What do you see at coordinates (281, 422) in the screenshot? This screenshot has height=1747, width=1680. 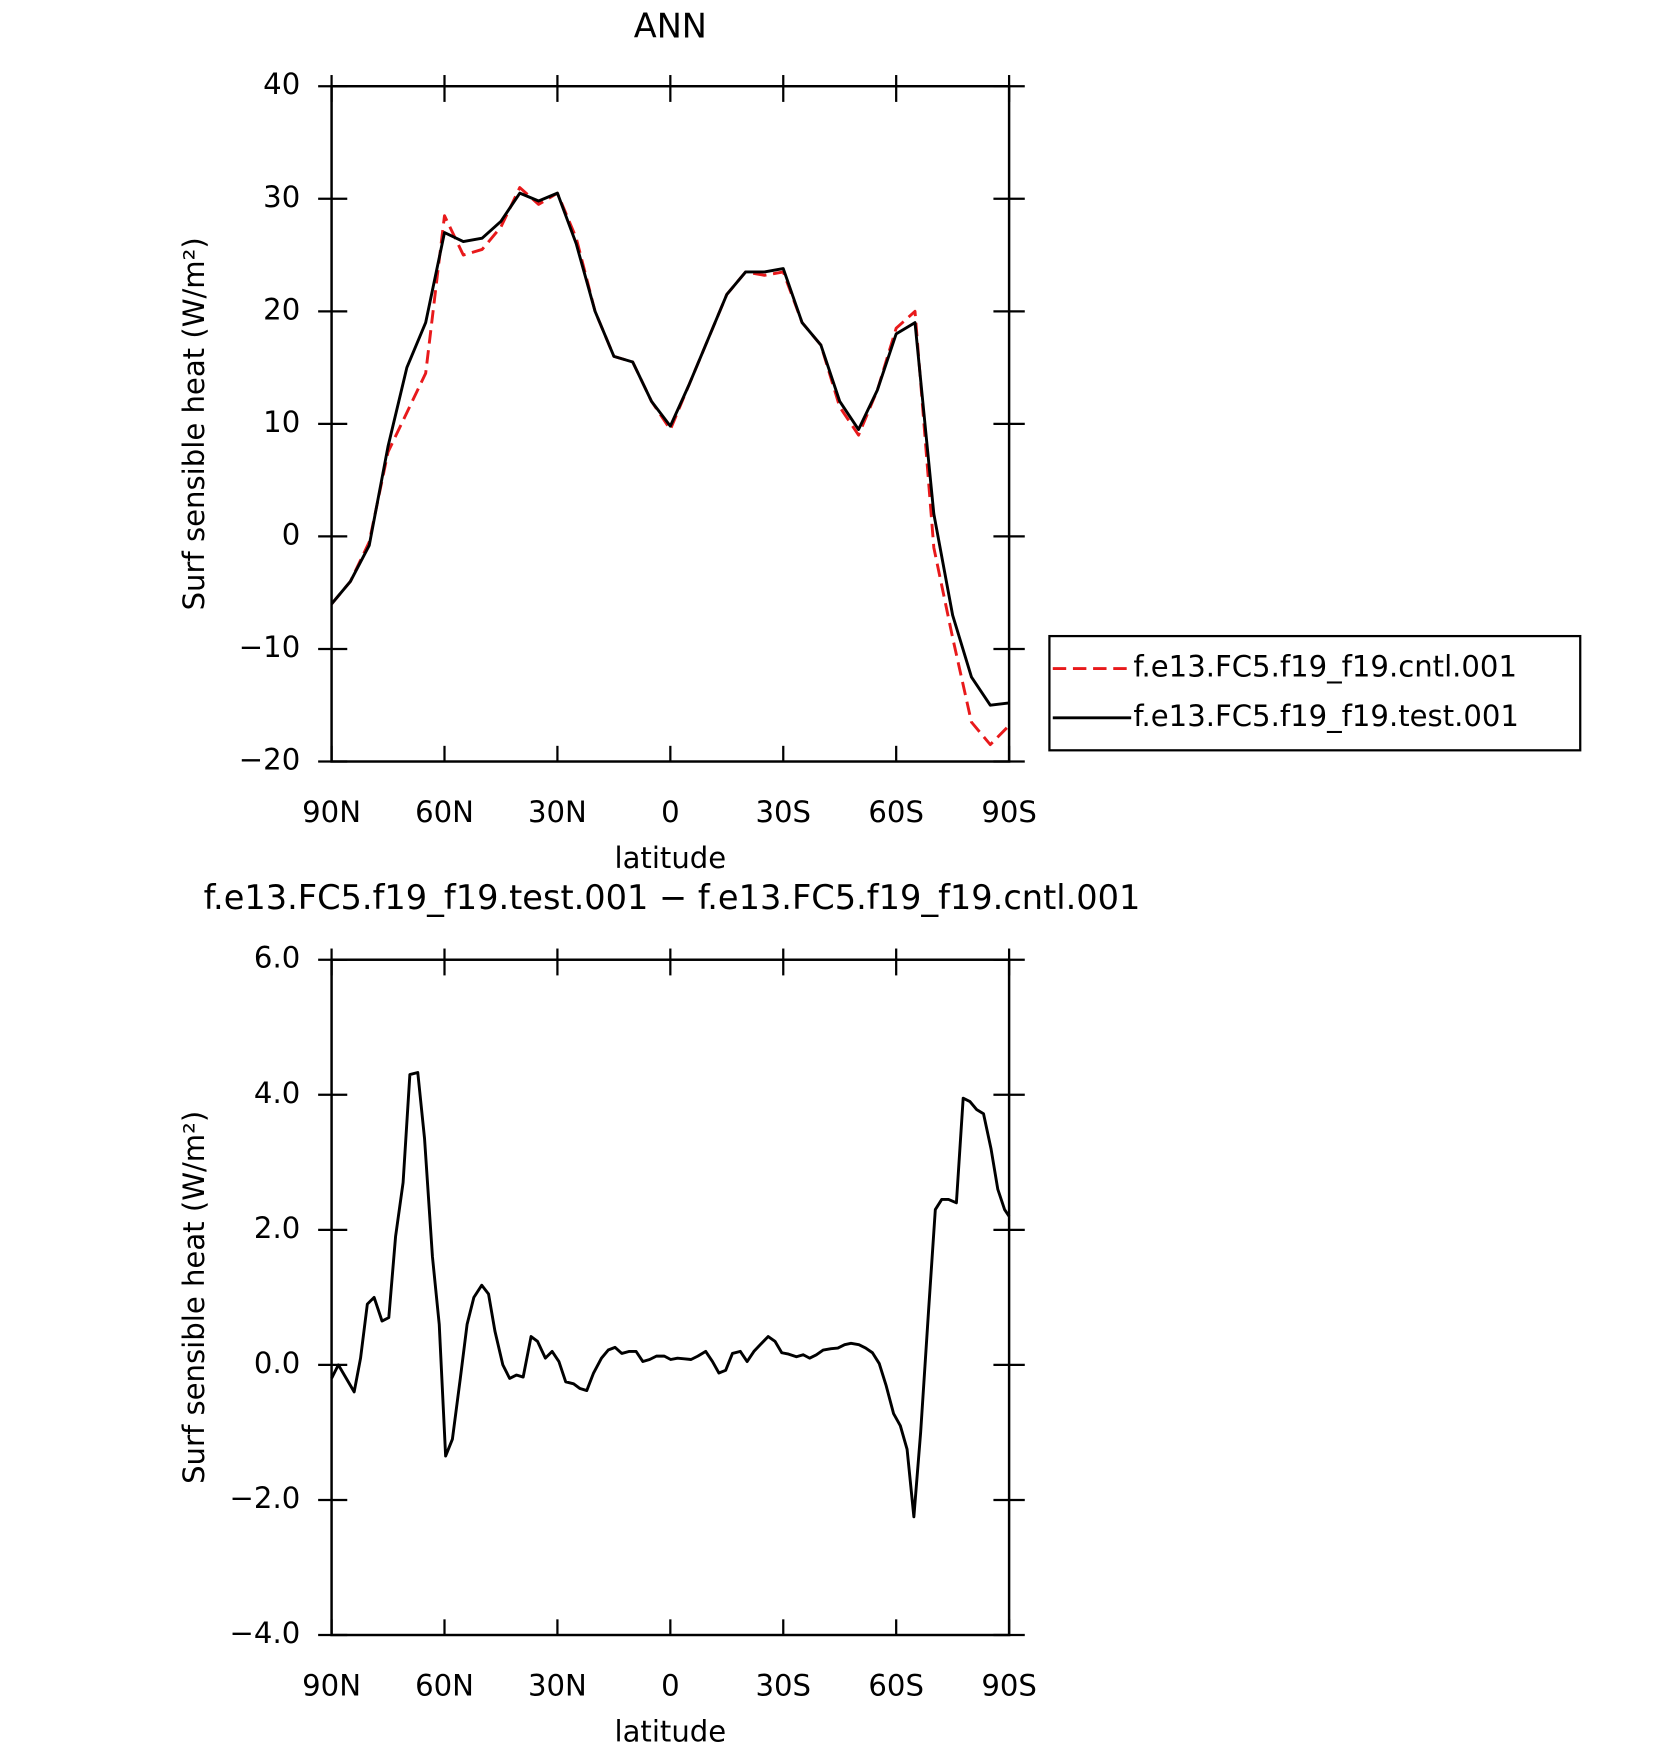 I see `y-tick-label: 10` at bounding box center [281, 422].